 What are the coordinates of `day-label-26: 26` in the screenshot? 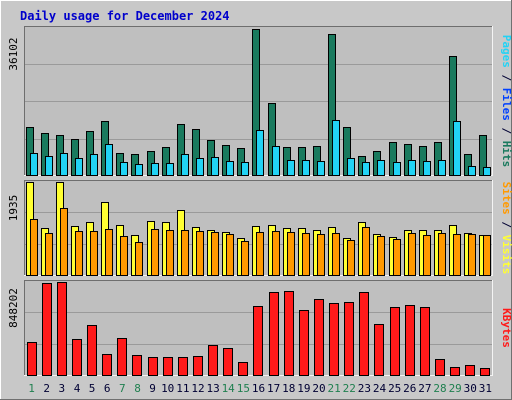 It's located at (409, 388).